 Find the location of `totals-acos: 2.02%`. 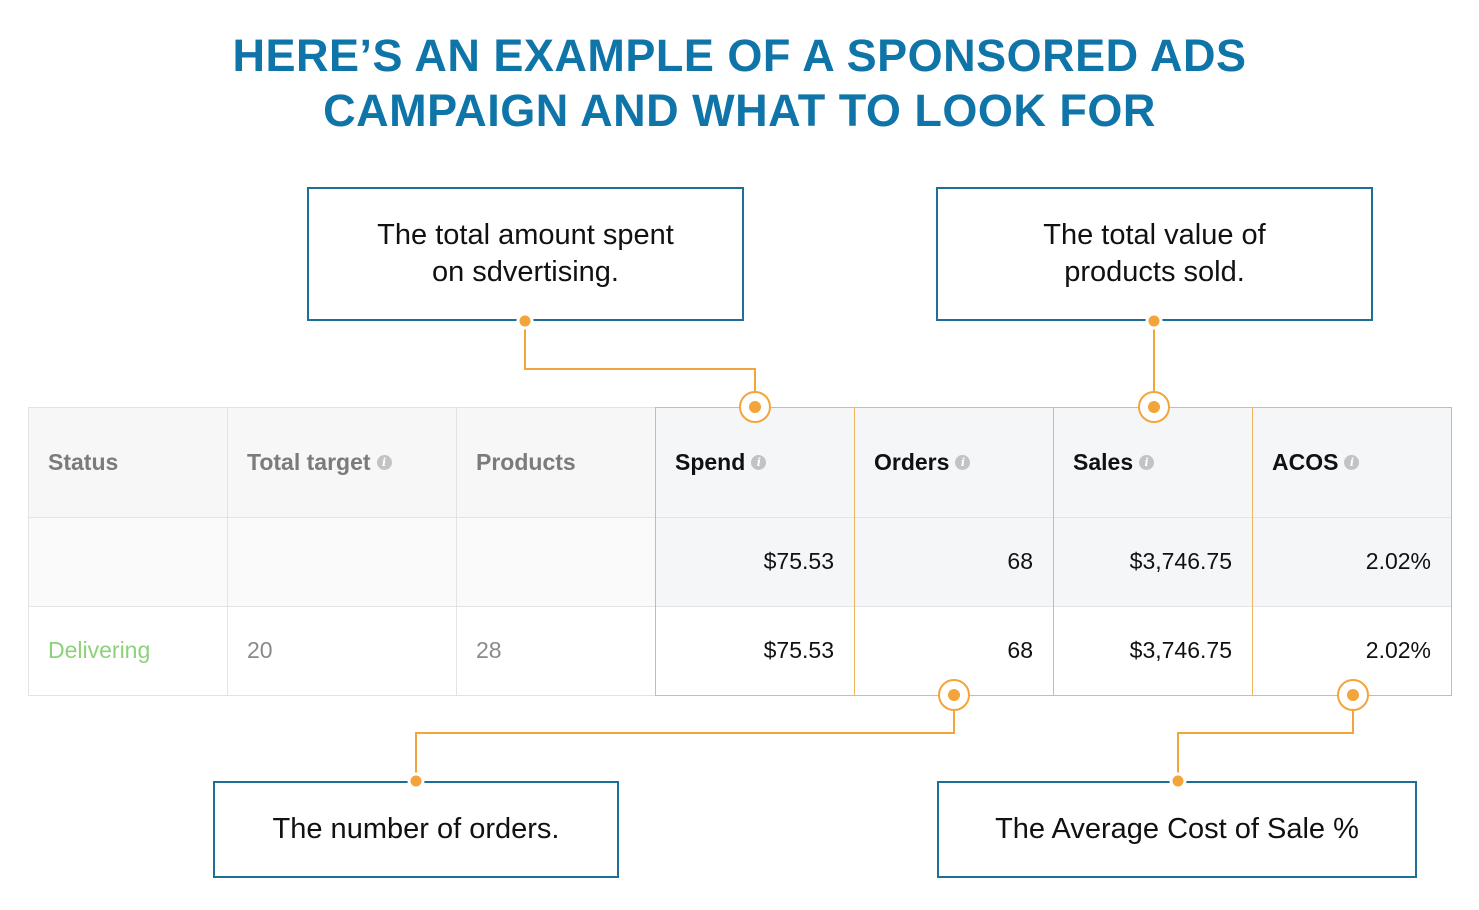

totals-acos: 2.02% is located at coordinates (1351, 561).